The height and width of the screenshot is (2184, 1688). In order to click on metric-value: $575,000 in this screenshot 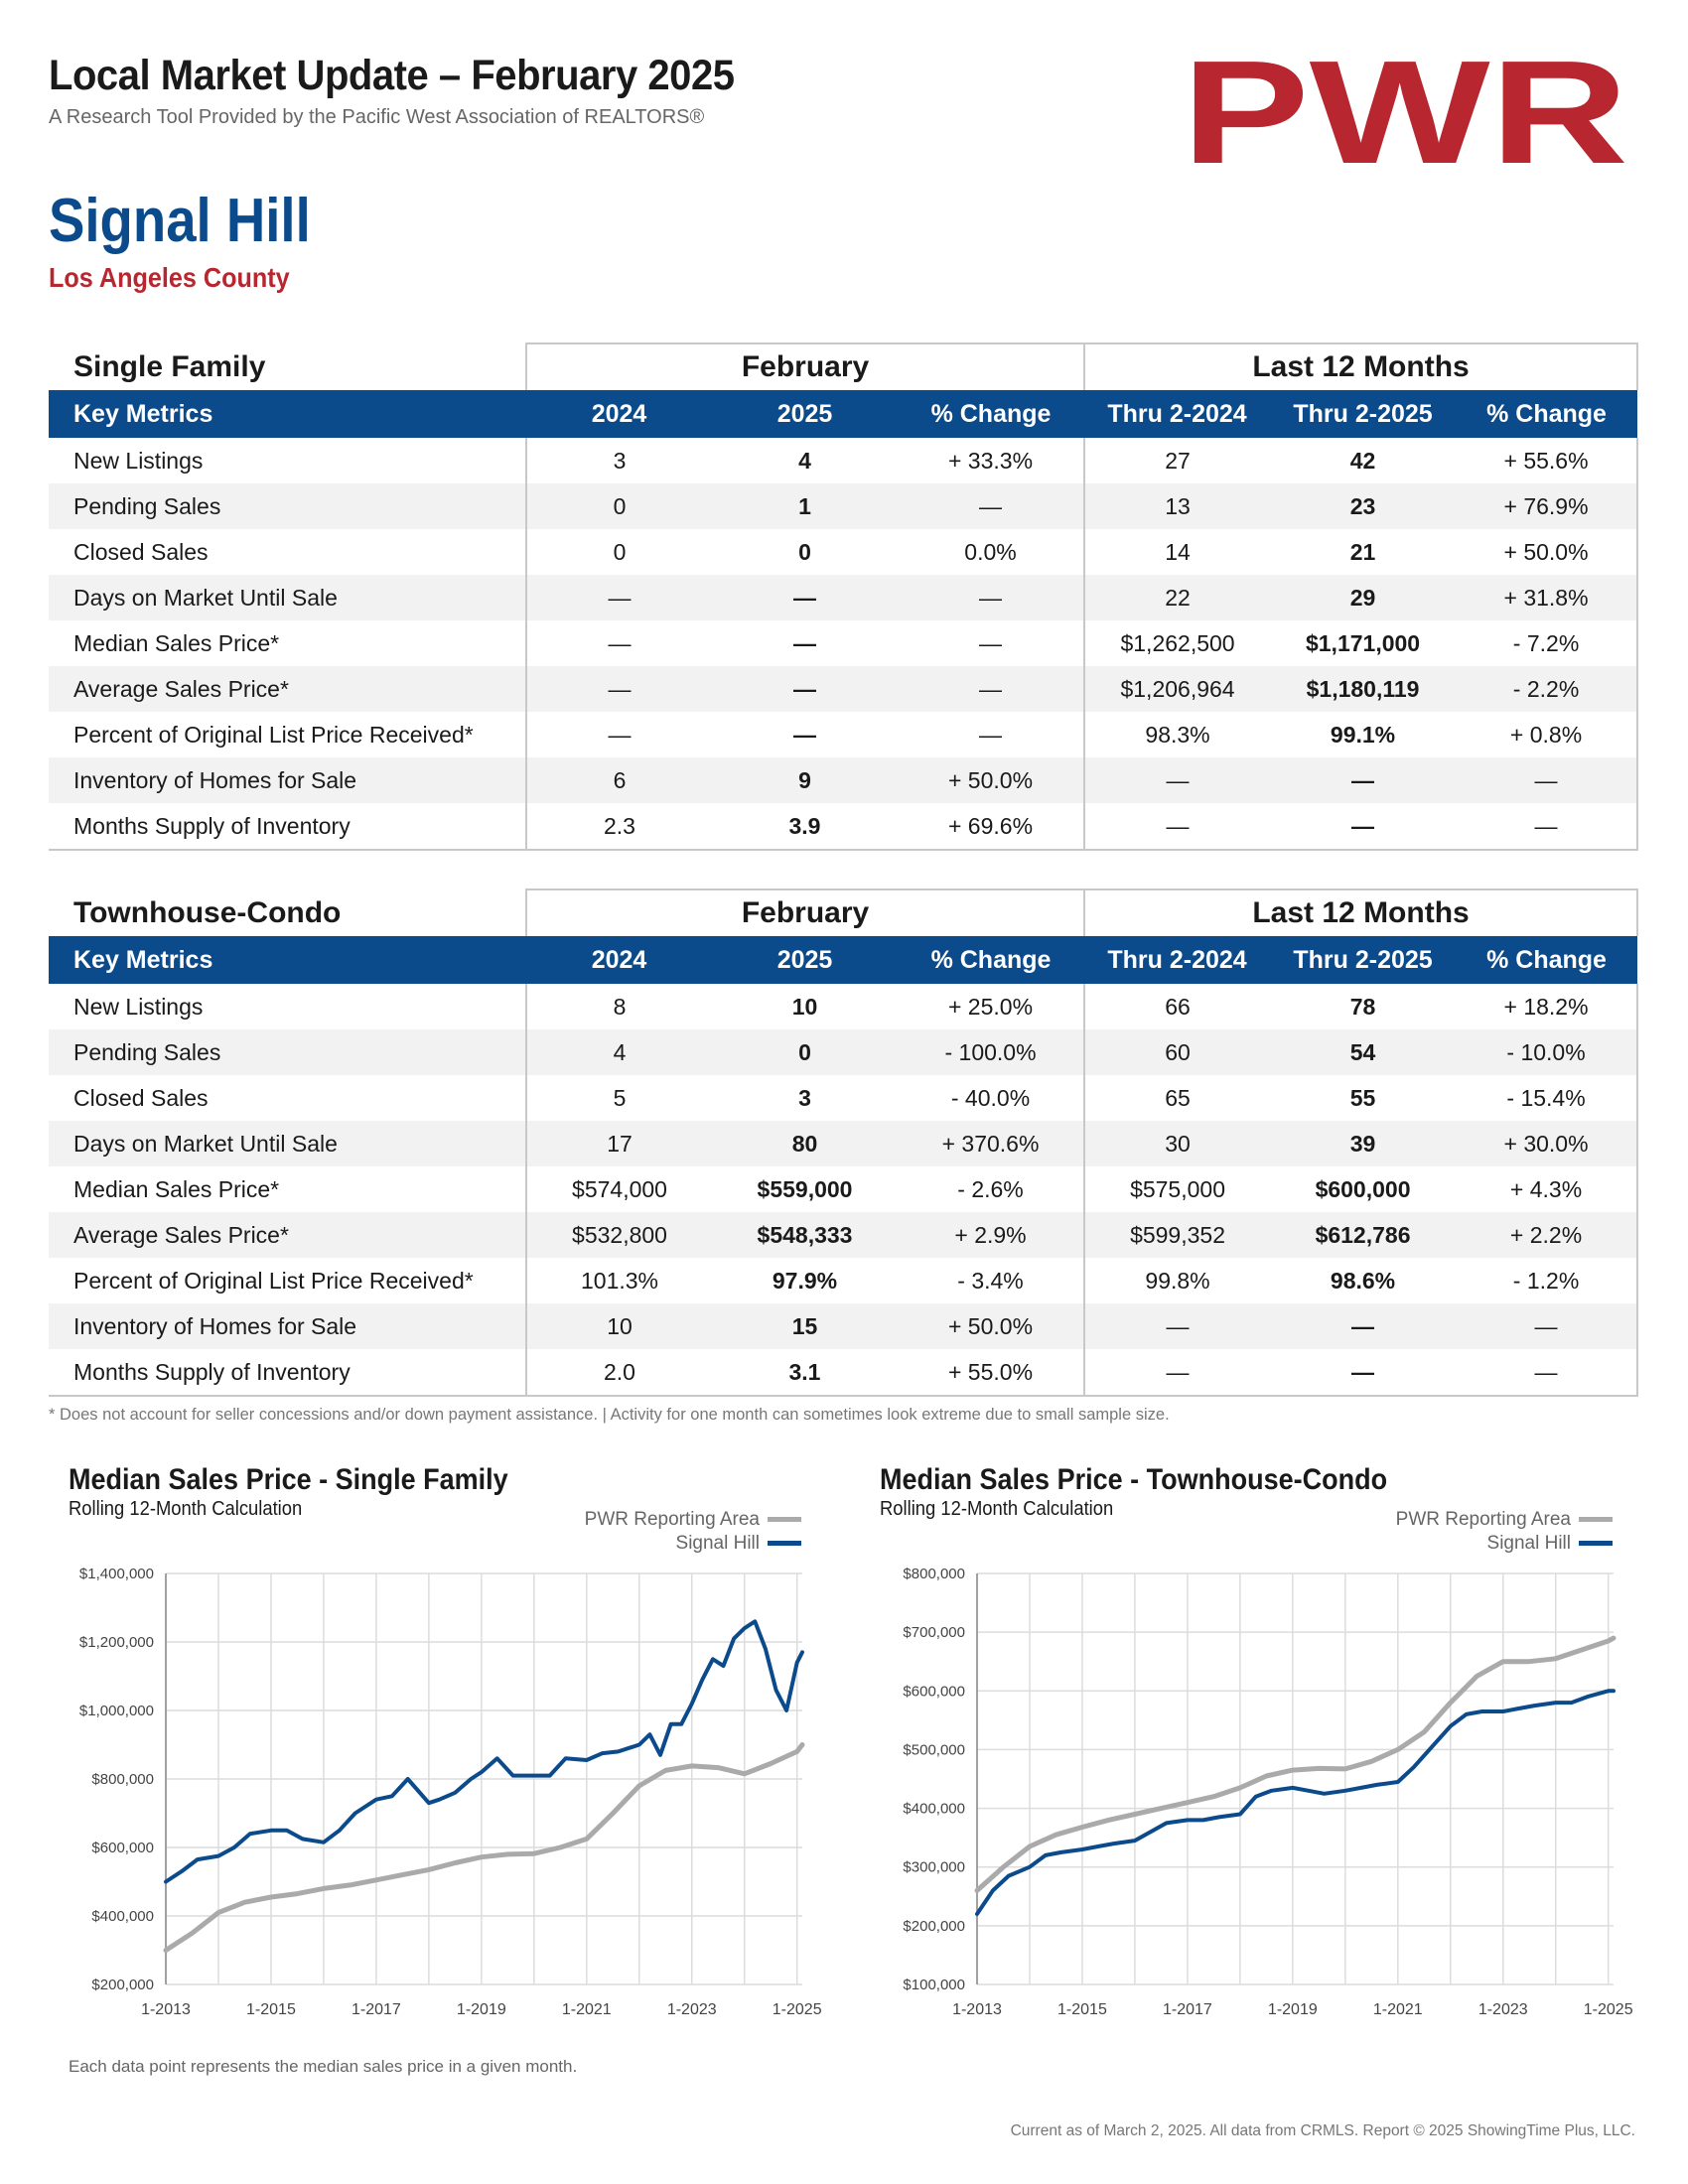, I will do `click(1177, 1189)`.